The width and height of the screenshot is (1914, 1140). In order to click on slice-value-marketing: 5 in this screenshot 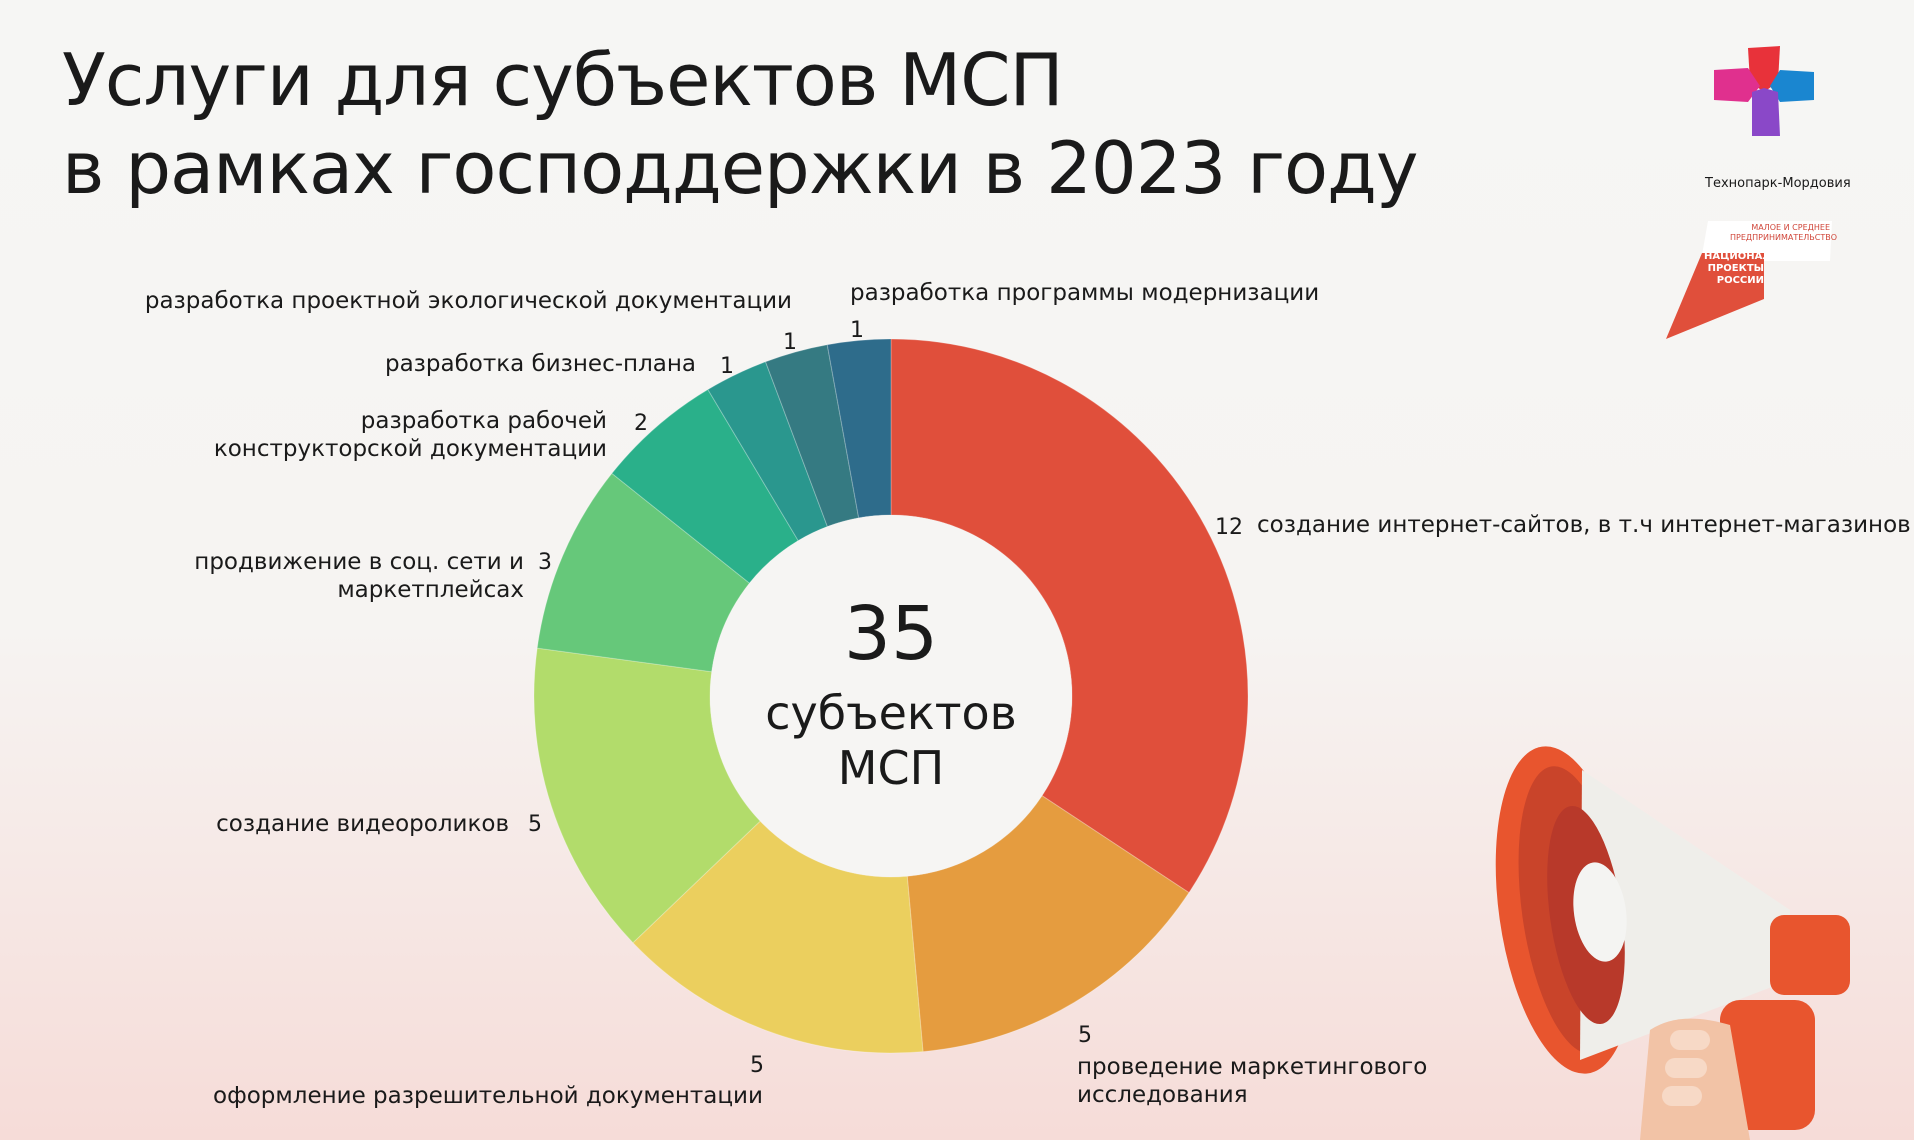, I will do `click(1085, 1035)`.